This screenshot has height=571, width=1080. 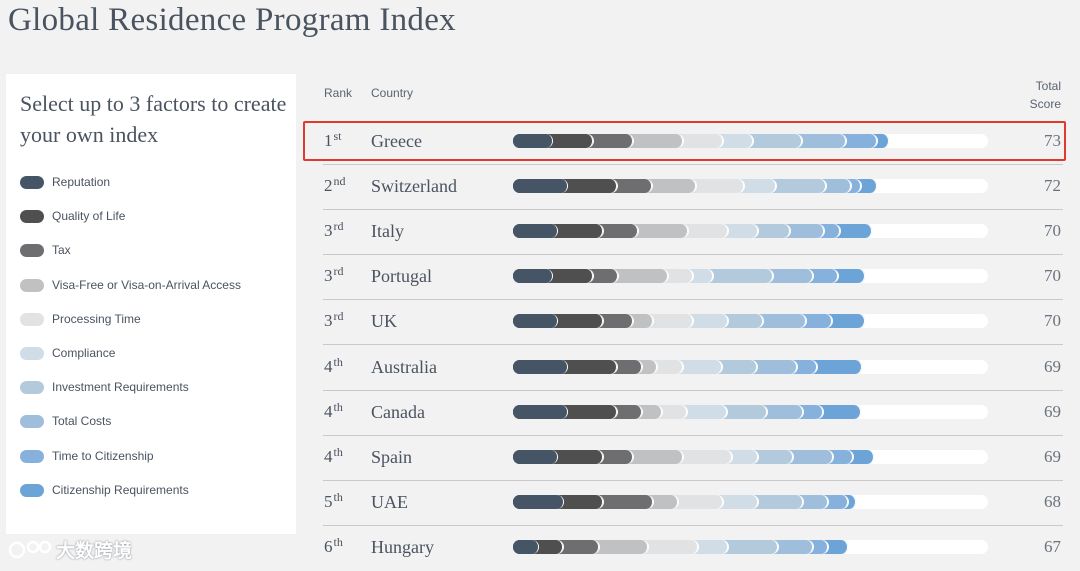 I want to click on factor-option-tax: Tax, so click(x=45, y=250).